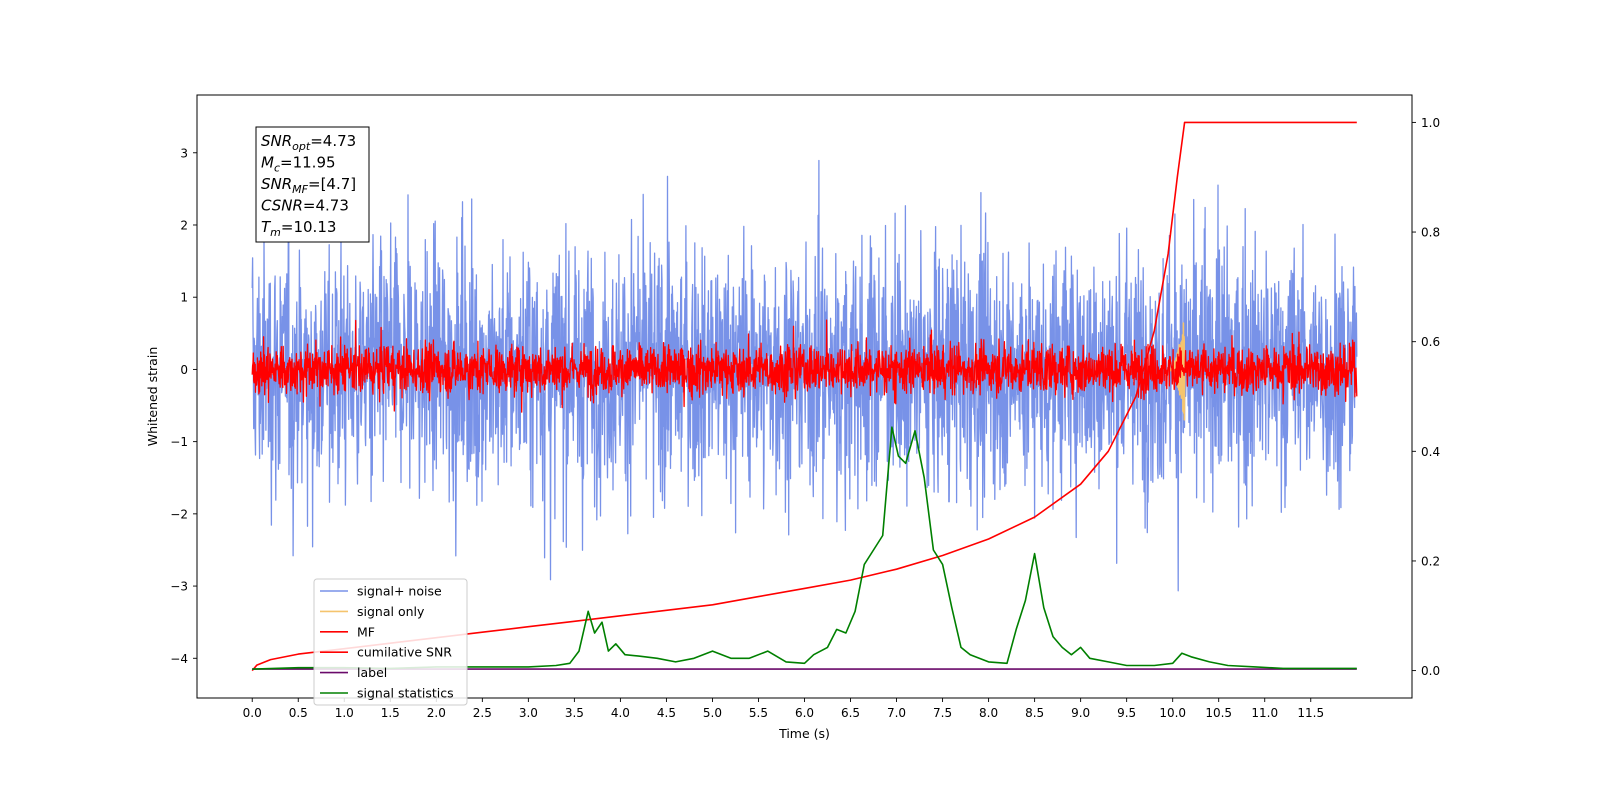 The height and width of the screenshot is (800, 1600). Describe the element at coordinates (1430, 123) in the screenshot. I see `right-y-tick-label: 1.0` at that location.